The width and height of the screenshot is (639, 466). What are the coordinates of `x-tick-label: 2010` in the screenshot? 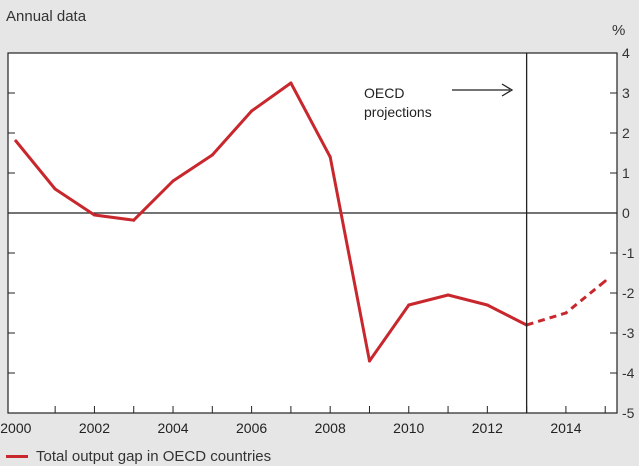 It's located at (408, 428).